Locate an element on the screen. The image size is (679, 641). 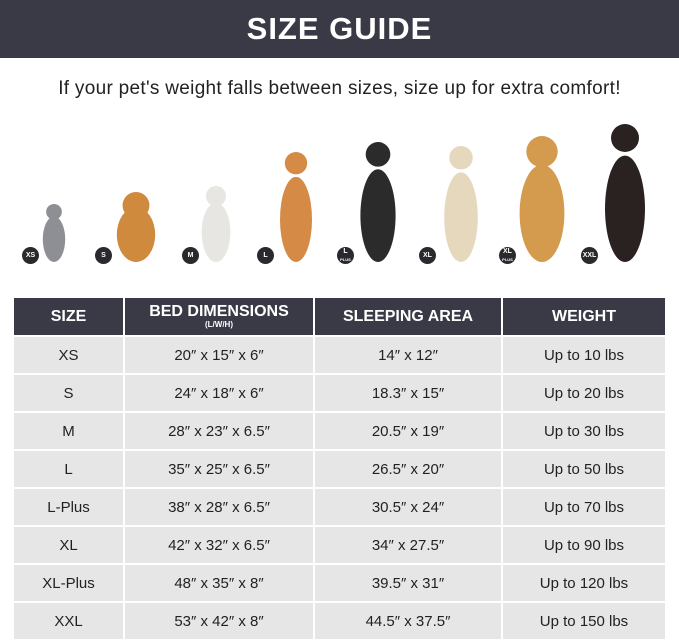
cell-sleeping-area: 26.5″ x 20″ is located at coordinates (408, 469).